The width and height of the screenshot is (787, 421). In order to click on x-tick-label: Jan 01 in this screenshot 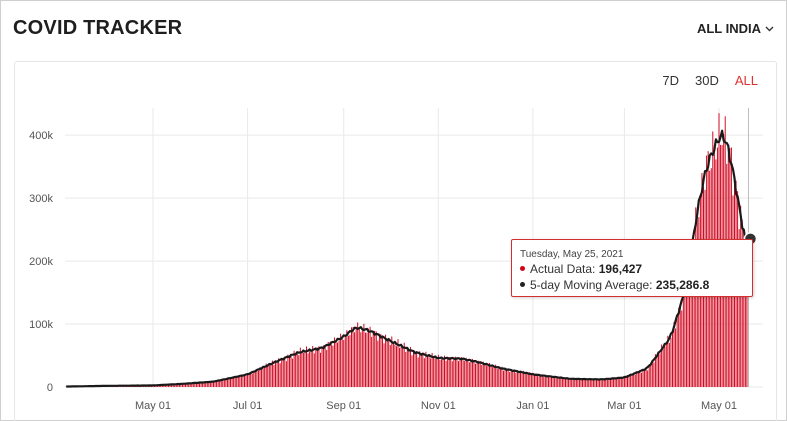, I will do `click(532, 406)`.